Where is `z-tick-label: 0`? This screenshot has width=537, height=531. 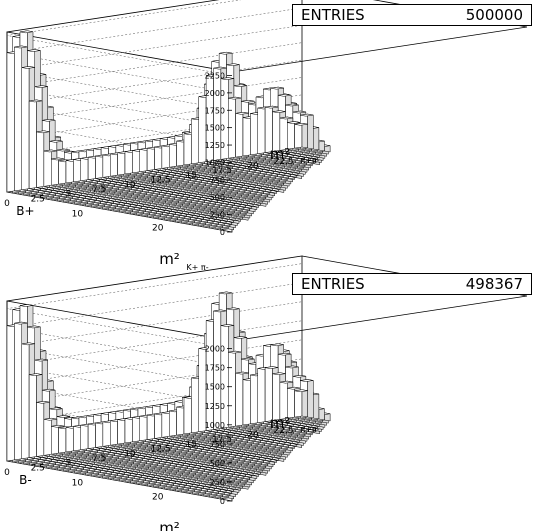 z-tick-label: 0 is located at coordinates (222, 232).